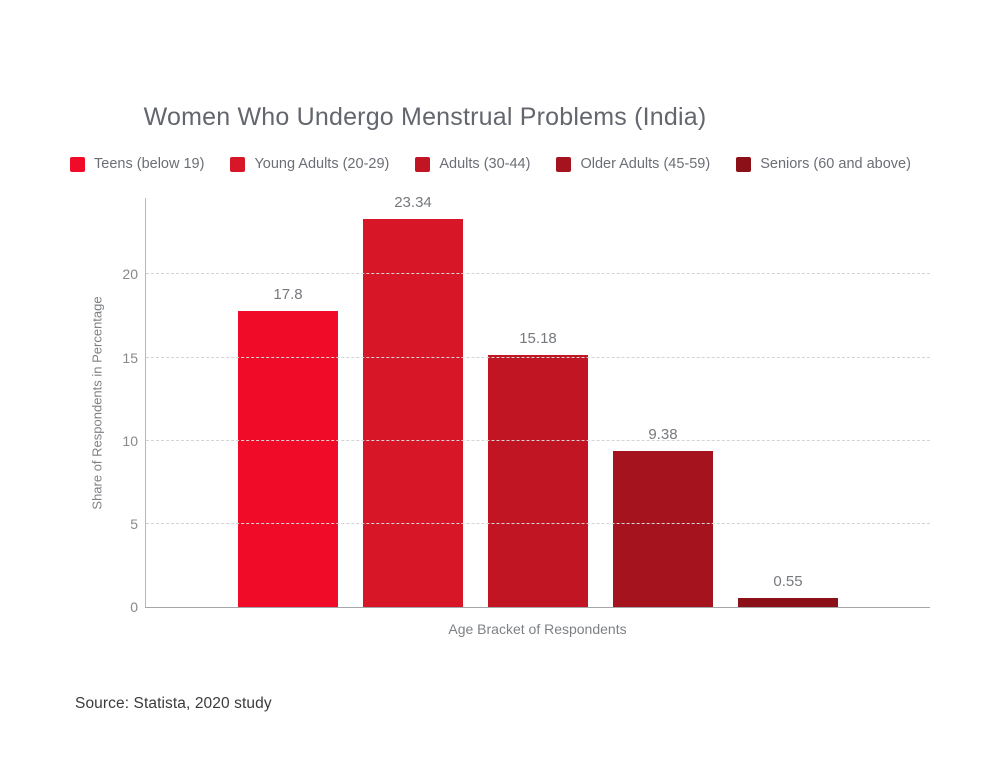 This screenshot has height=762, width=981. Describe the element at coordinates (537, 629) in the screenshot. I see `x-axis-title: Age Bracket of Respondents` at that location.